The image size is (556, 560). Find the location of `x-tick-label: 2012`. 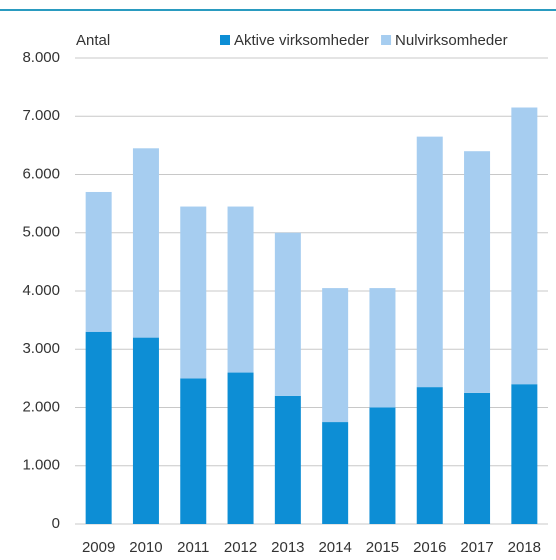

x-tick-label: 2012 is located at coordinates (240, 547).